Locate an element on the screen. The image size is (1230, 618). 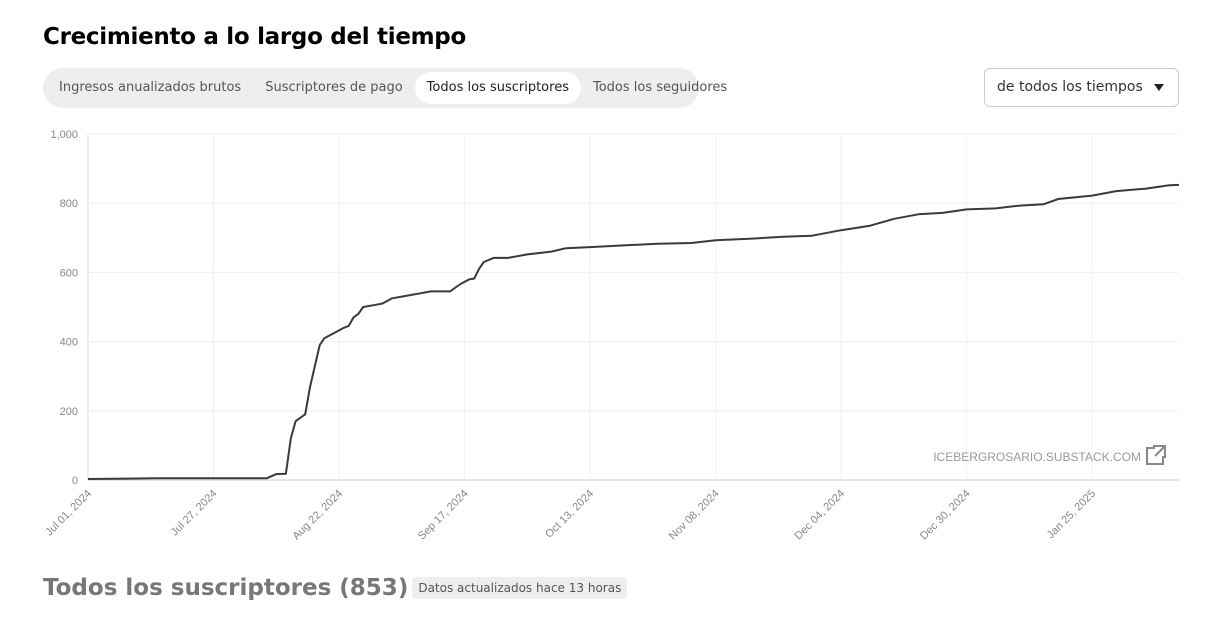
y-tick-label: 200 is located at coordinates (69, 412).